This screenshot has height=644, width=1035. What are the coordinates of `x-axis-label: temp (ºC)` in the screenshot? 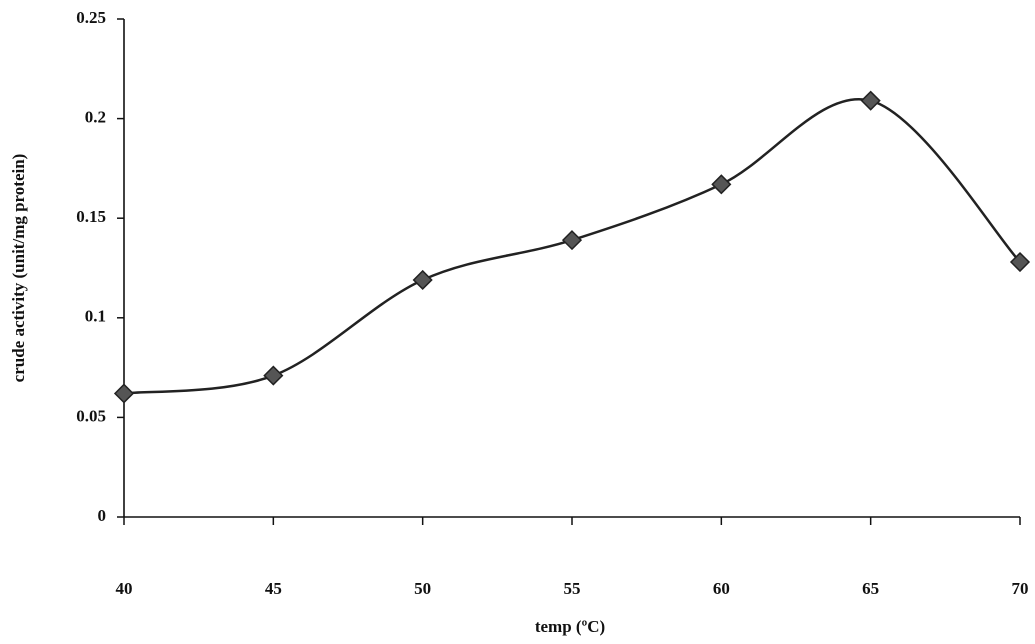 It's located at (570, 626).